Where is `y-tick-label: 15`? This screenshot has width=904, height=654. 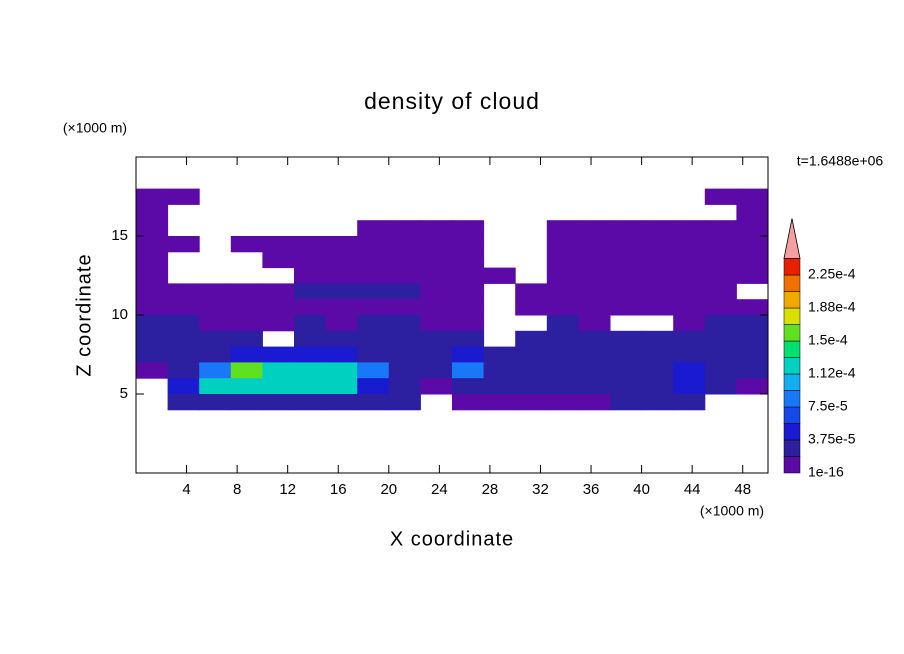
y-tick-label: 15 is located at coordinates (119, 235).